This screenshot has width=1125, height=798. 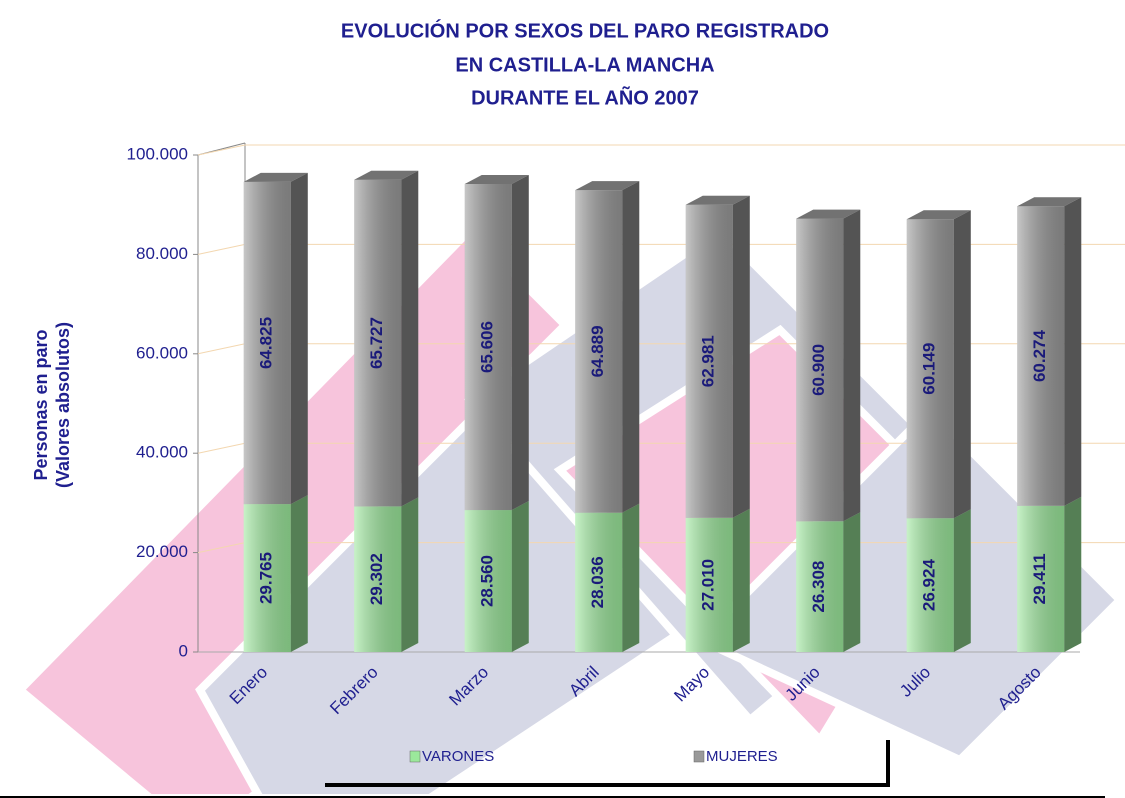 I want to click on y-axis-label: Personas en paro, so click(x=41, y=404).